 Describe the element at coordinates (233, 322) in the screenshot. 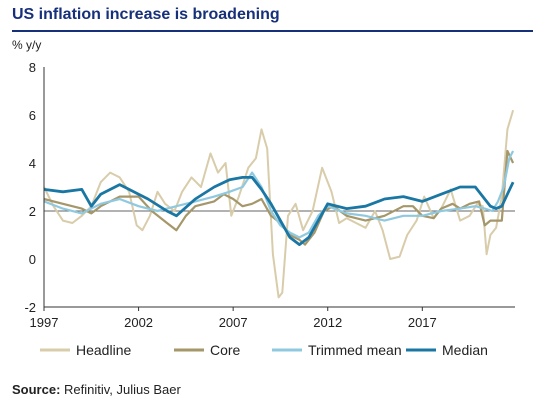

I see `x-tick-label: 2007` at that location.